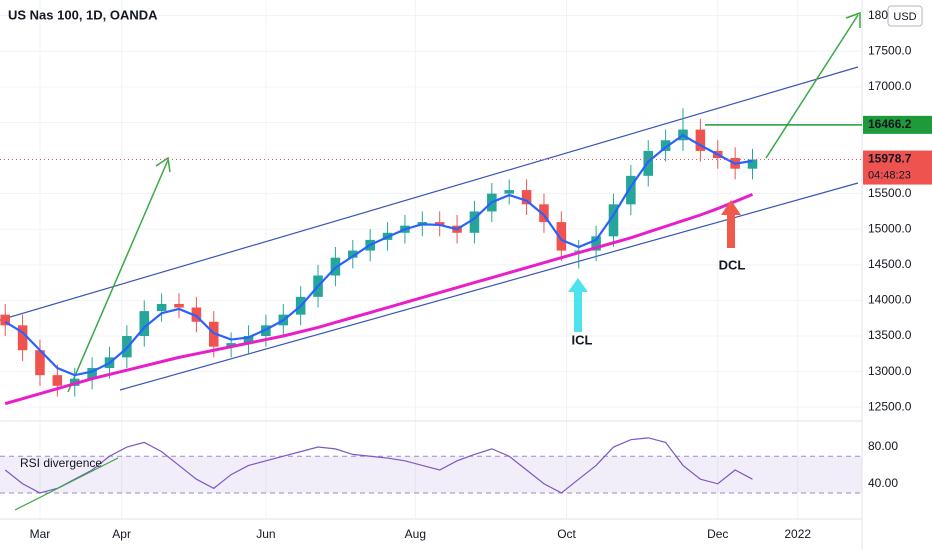 This screenshot has height=550, width=932. Describe the element at coordinates (883, 483) in the screenshot. I see `rsi-tick-label: 40.00` at that location.